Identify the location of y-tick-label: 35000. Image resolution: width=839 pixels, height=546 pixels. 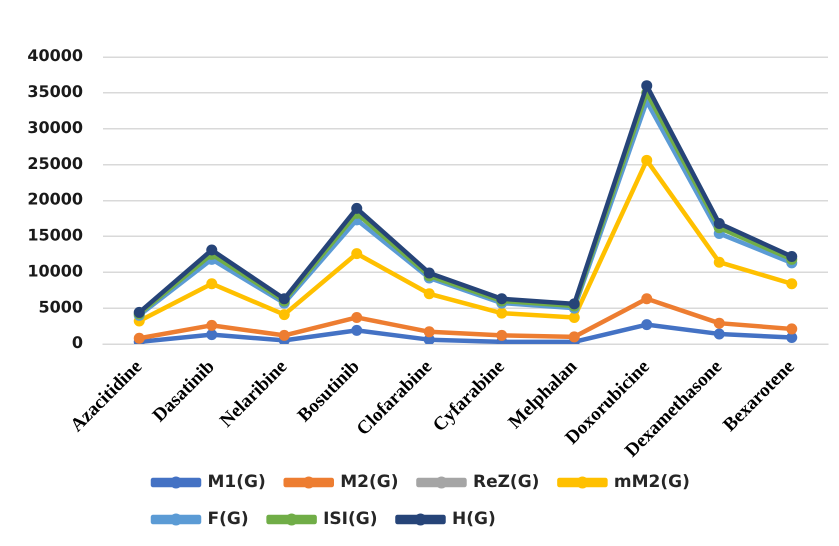
(55, 92).